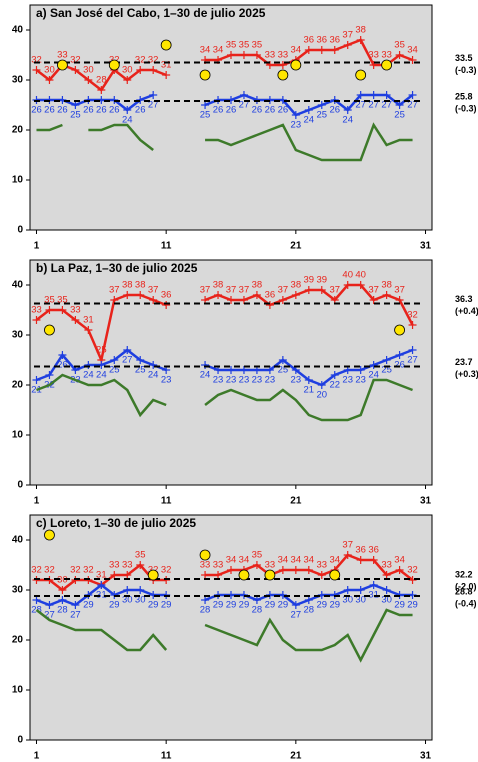 The height and width of the screenshot is (762, 478). I want to click on data-label: 23, so click(360, 380).